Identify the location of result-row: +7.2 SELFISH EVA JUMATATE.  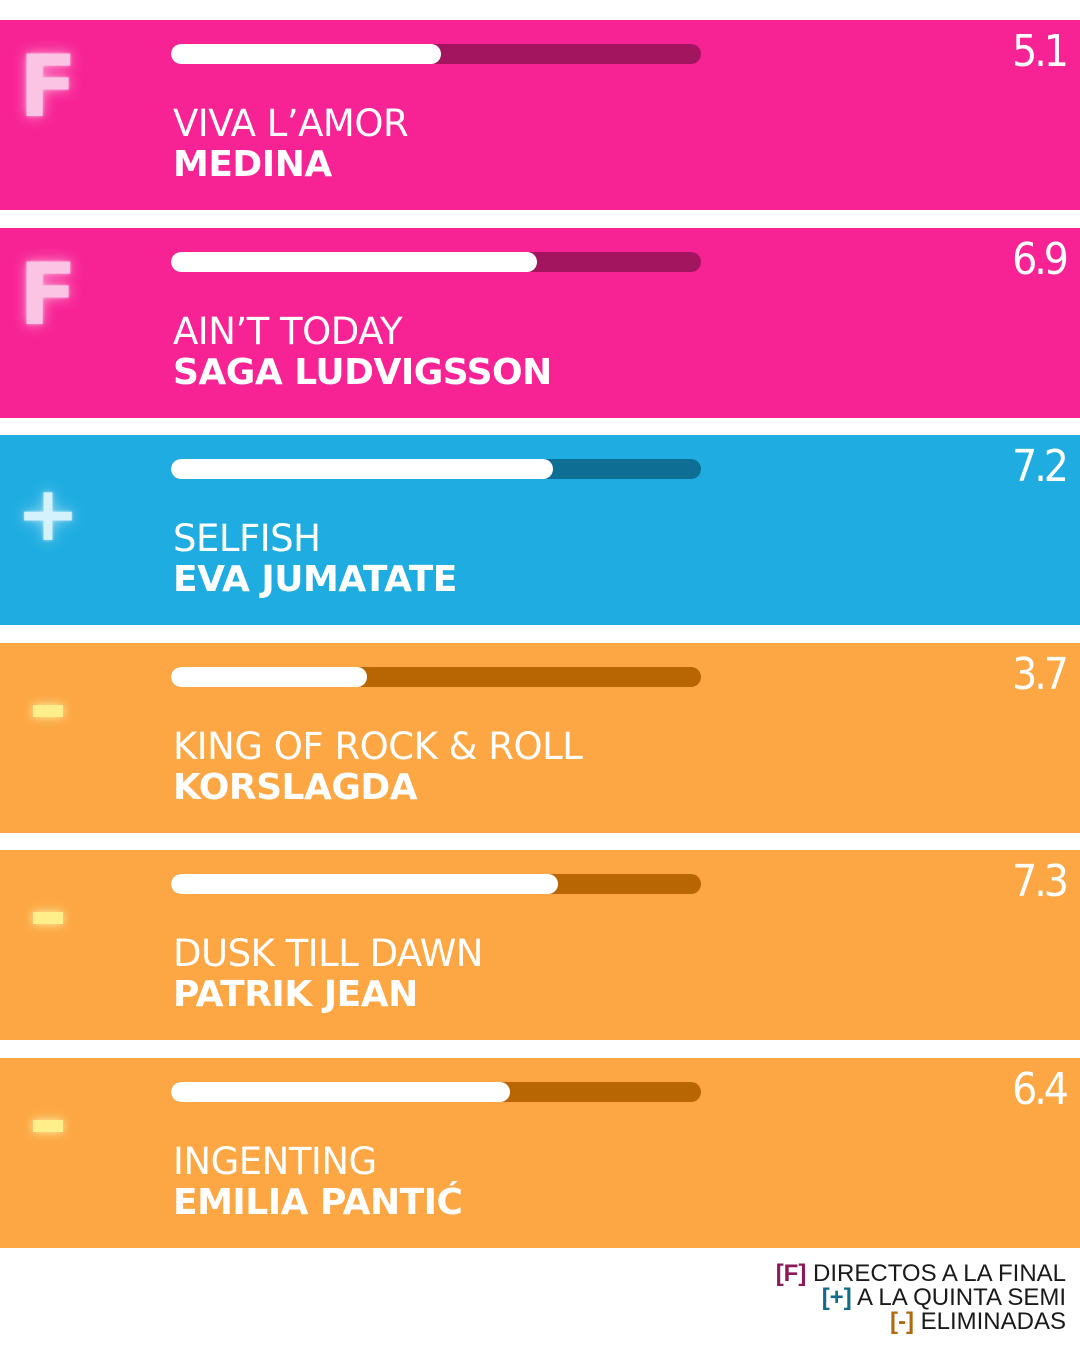
(540, 530).